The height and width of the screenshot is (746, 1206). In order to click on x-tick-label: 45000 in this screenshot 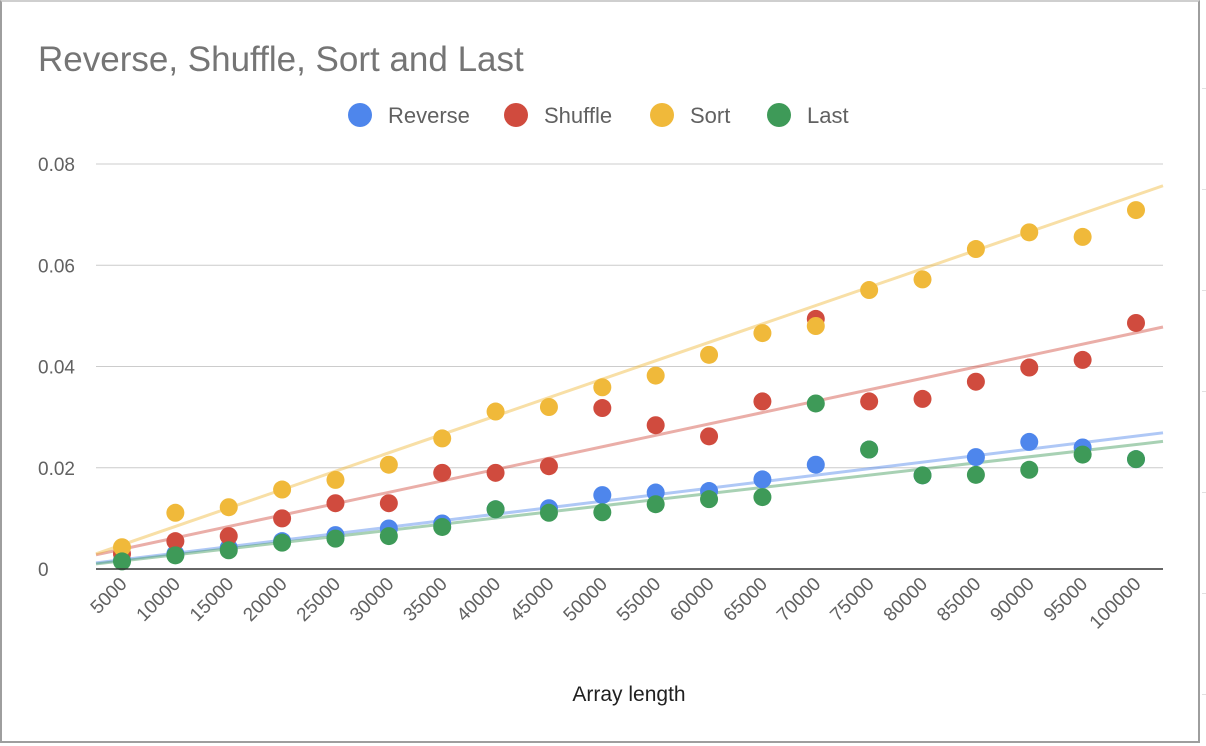, I will do `click(532, 600)`.